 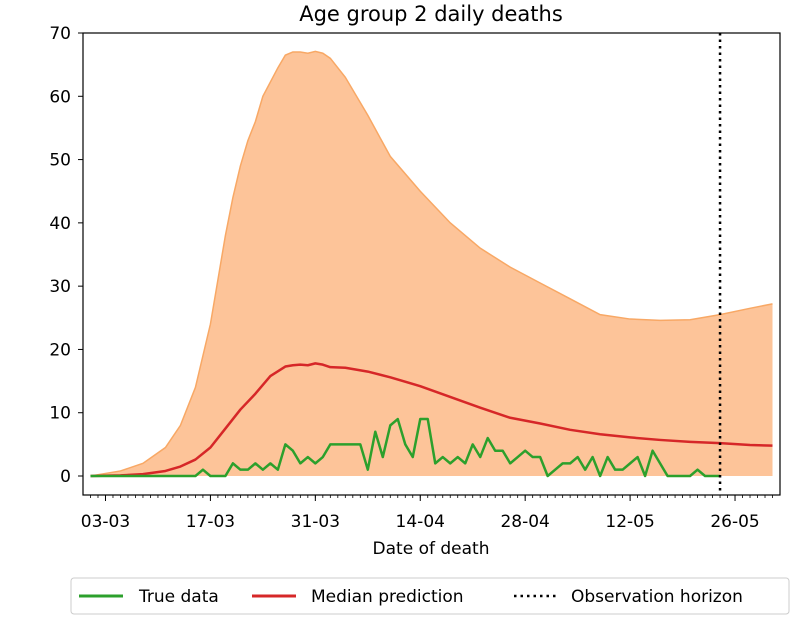 I want to click on y-axis: 0 10 20 30 40 50 60 70, so click(x=66, y=255).